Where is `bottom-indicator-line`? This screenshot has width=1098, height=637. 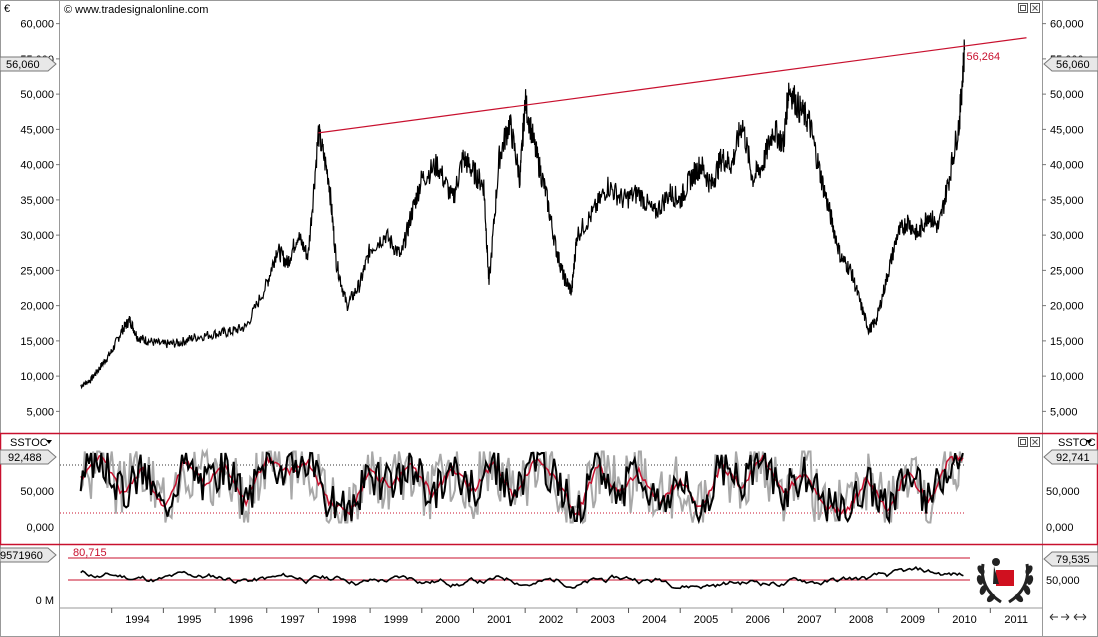 bottom-indicator-line is located at coordinates (522, 577).